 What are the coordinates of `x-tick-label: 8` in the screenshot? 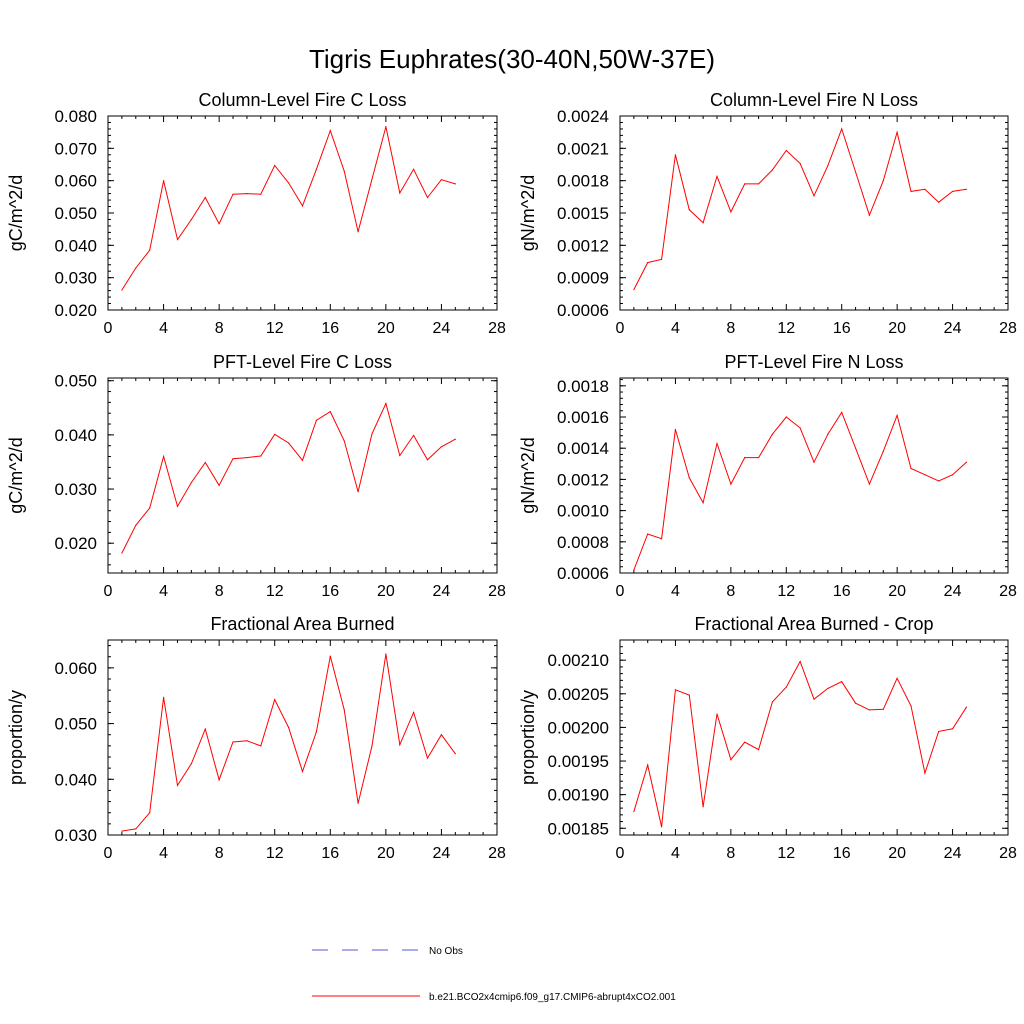 It's located at (219, 328).